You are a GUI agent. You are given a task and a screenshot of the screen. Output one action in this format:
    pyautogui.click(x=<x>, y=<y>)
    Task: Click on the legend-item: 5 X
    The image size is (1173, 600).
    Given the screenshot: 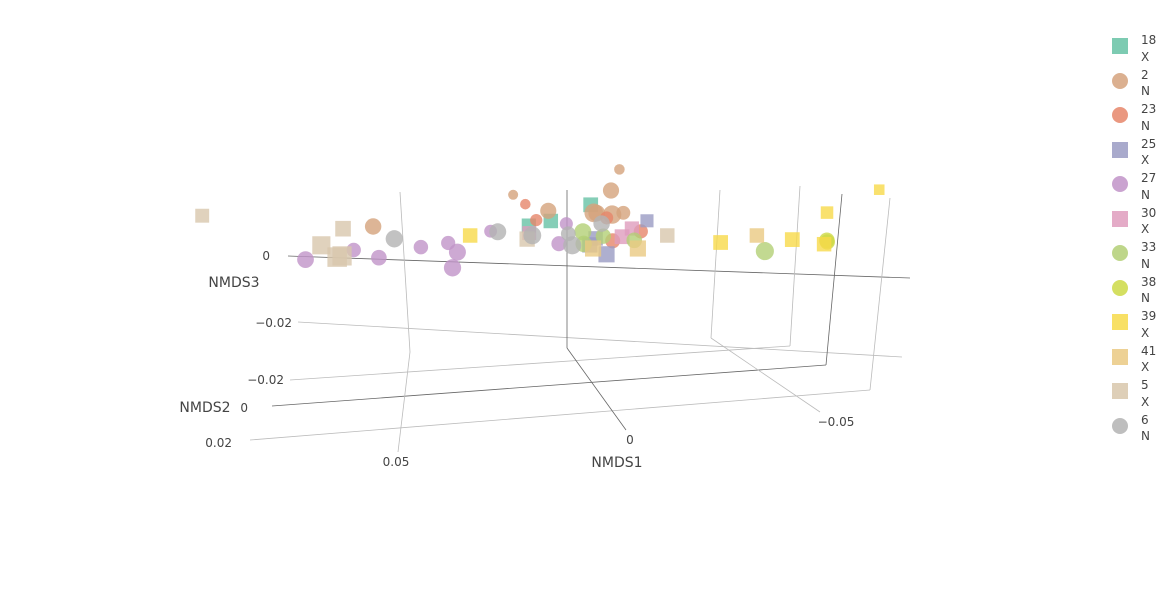 What is the action you would take?
    pyautogui.click(x=1140, y=394)
    